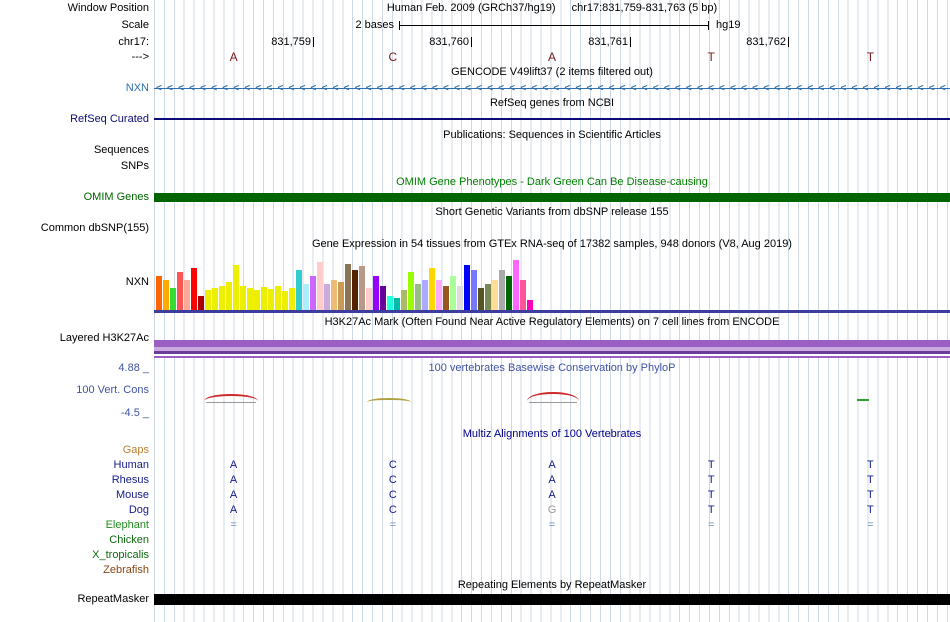 The height and width of the screenshot is (622, 950). What do you see at coordinates (552, 434) in the screenshot?
I see `multiz-track-title: Multiz Alignments of 100 Vertebrates` at bounding box center [552, 434].